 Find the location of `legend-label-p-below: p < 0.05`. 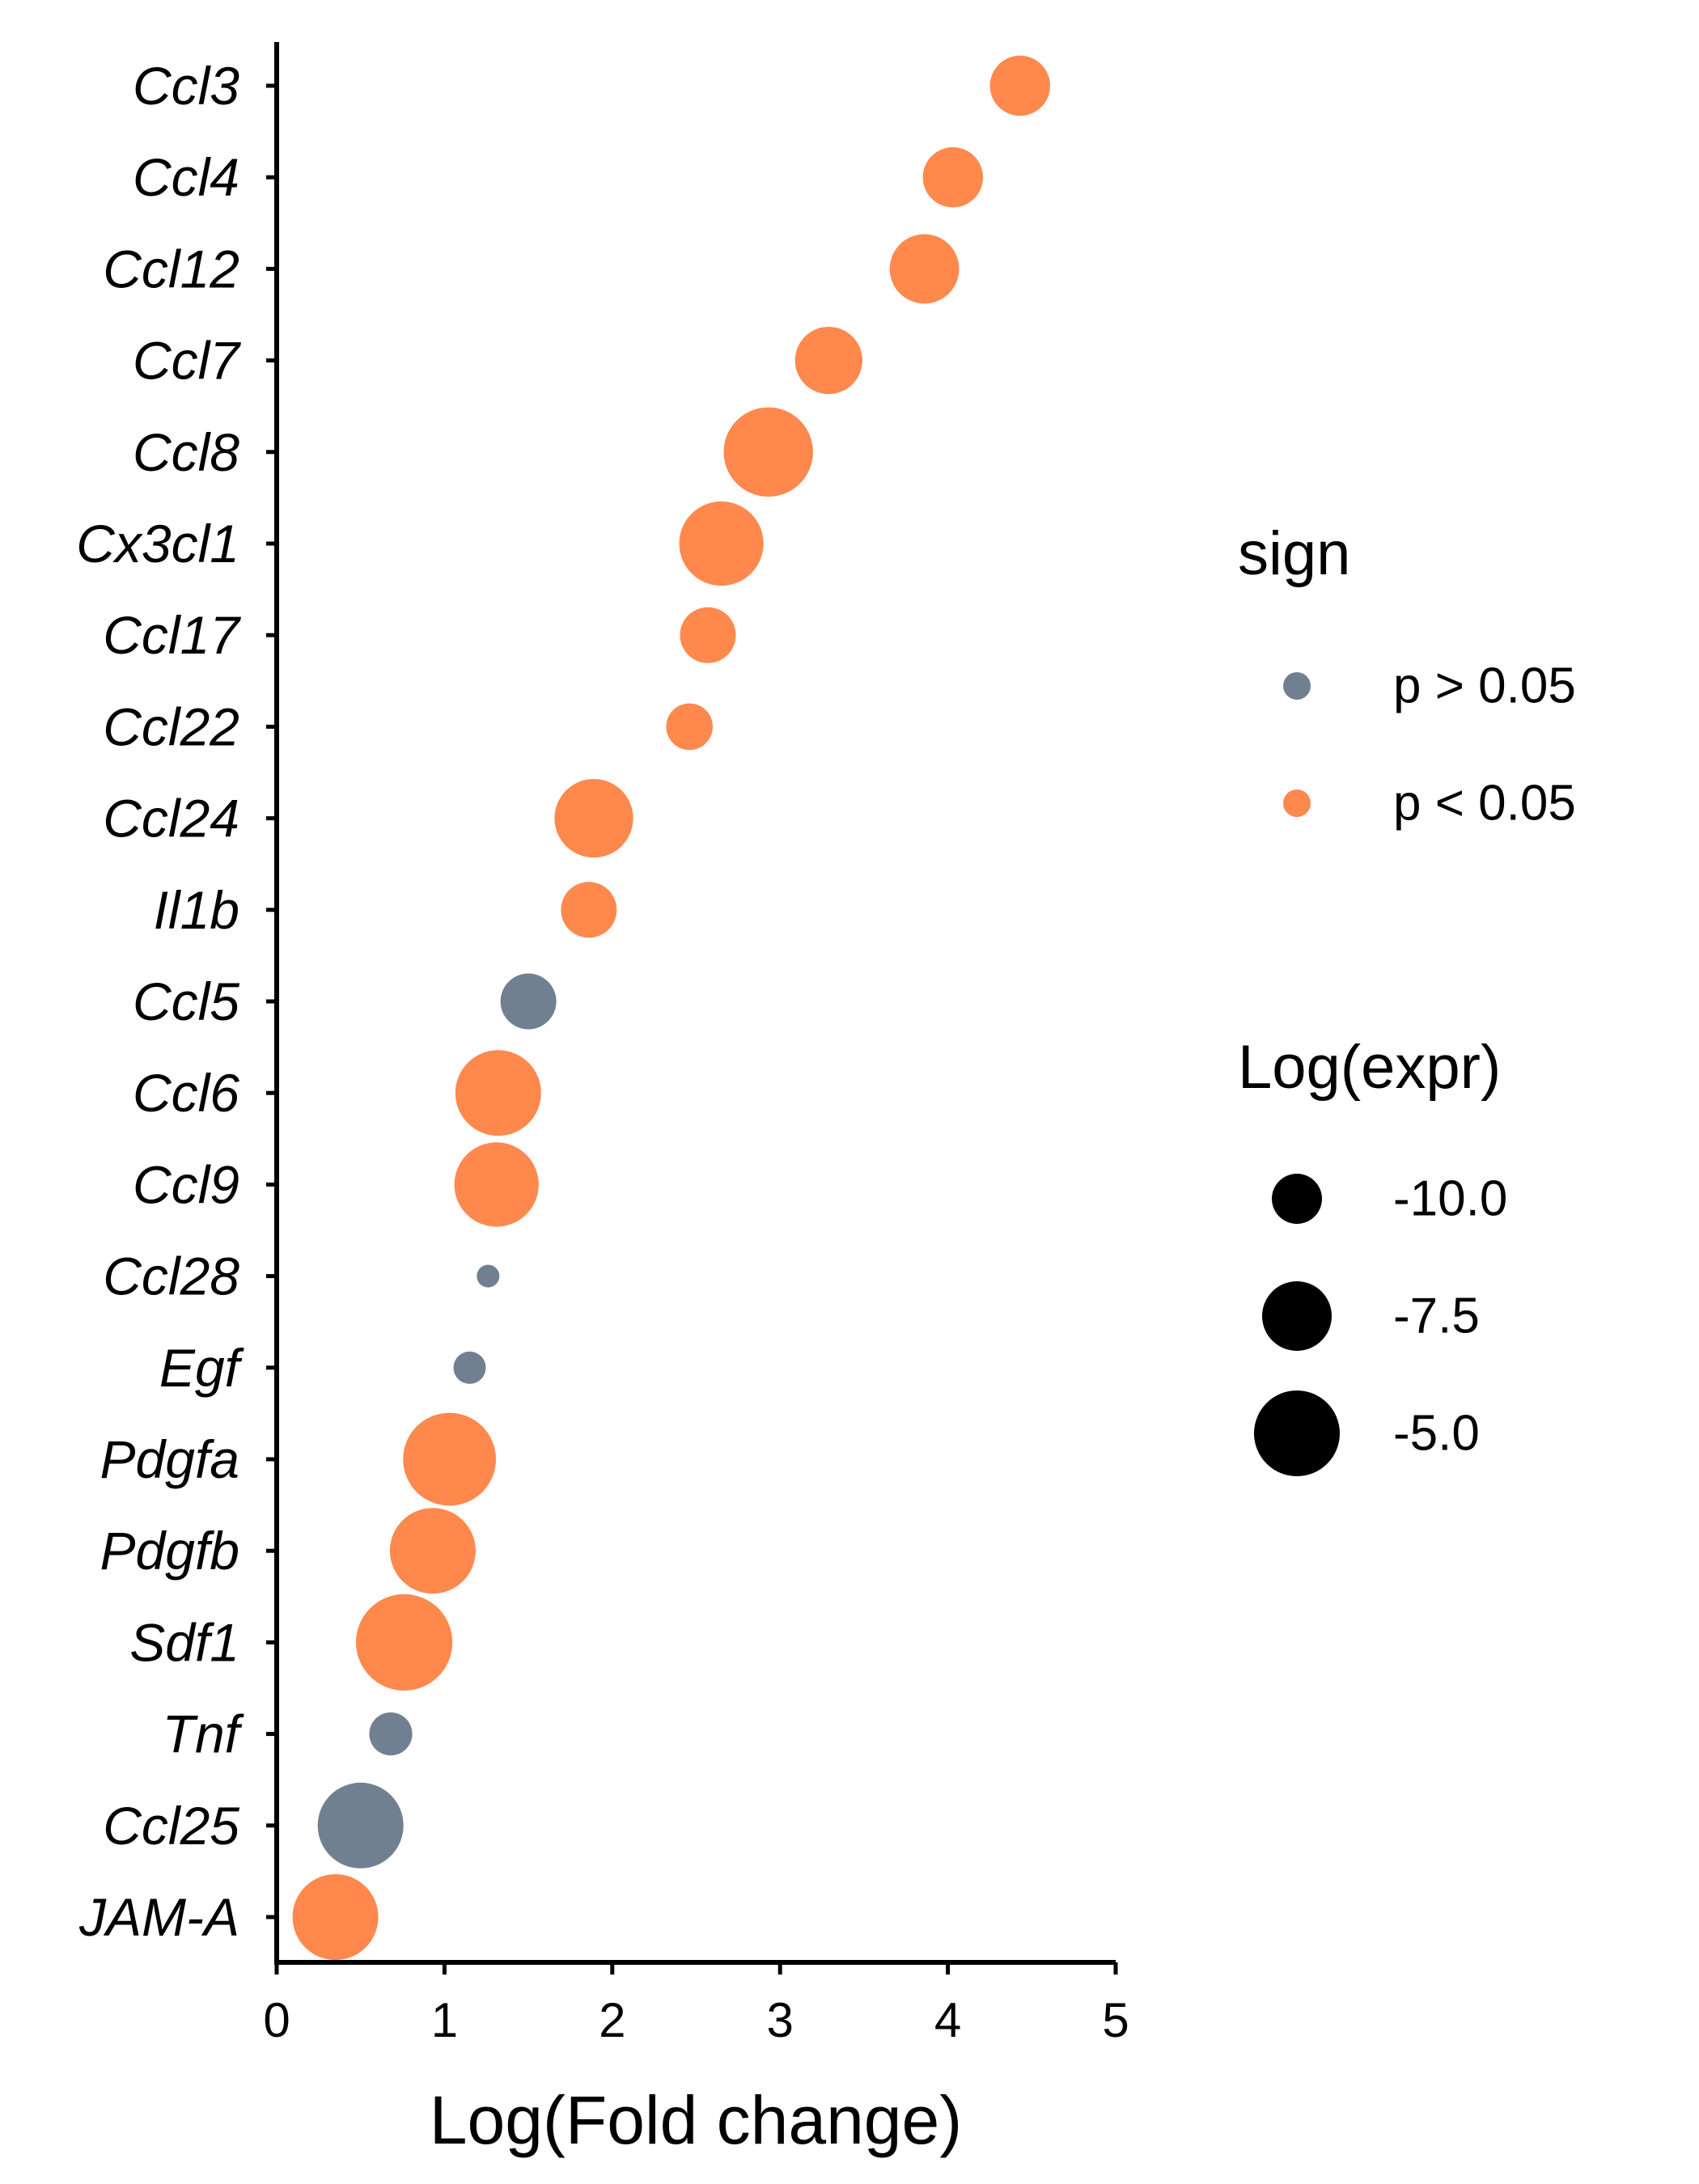

legend-label-p-below: p < 0.05 is located at coordinates (1484, 804).